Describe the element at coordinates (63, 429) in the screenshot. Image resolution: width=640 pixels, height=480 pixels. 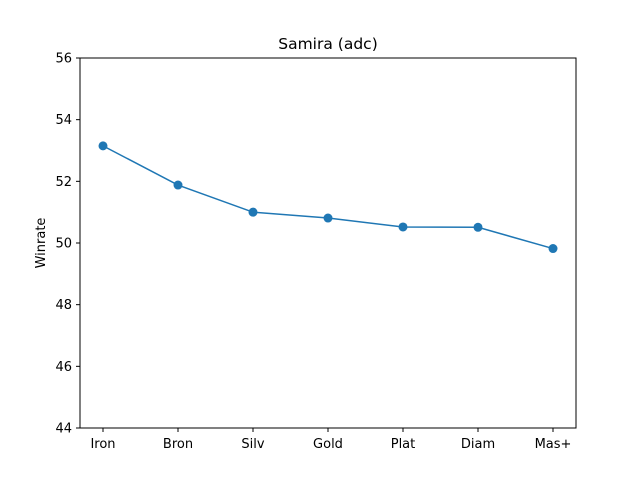
I see `y-tick-label: 44` at that location.